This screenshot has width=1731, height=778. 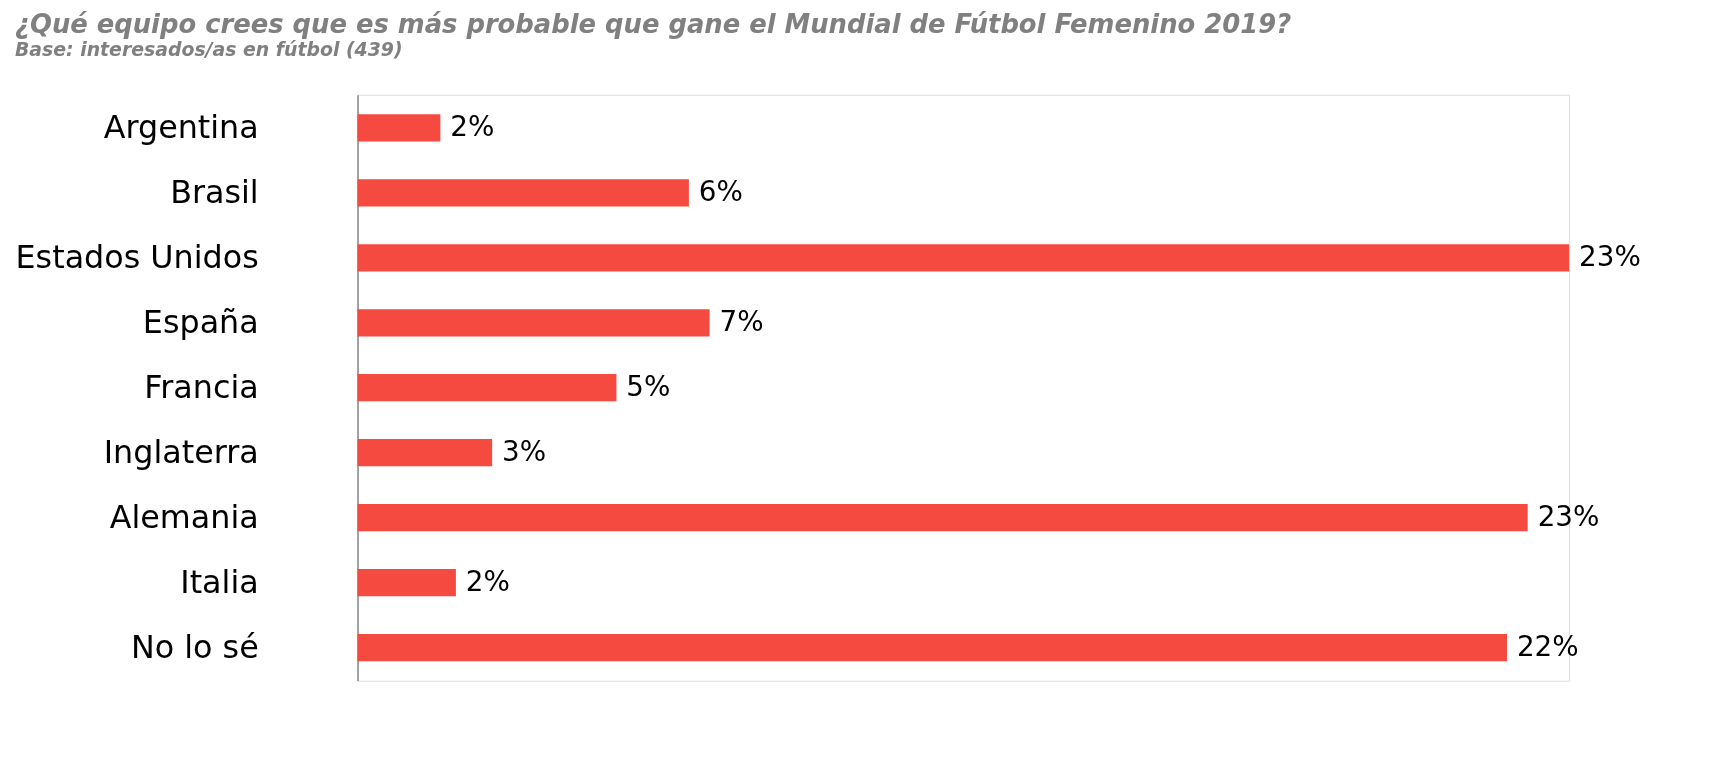 What do you see at coordinates (194, 646) in the screenshot?
I see `y-tick-label: No lo sé` at bounding box center [194, 646].